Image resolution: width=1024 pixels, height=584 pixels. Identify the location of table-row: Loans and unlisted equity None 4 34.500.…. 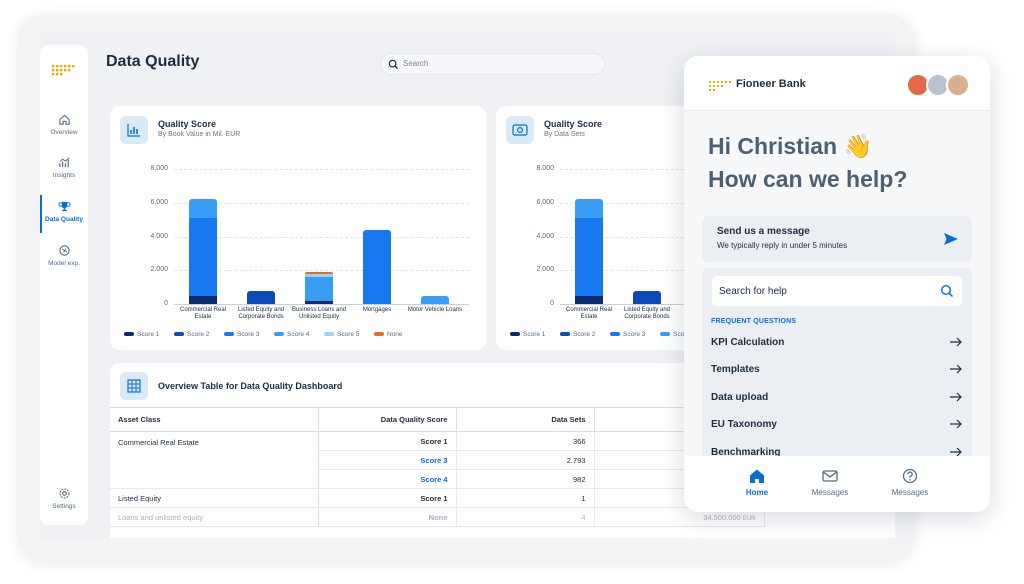
(437, 517).